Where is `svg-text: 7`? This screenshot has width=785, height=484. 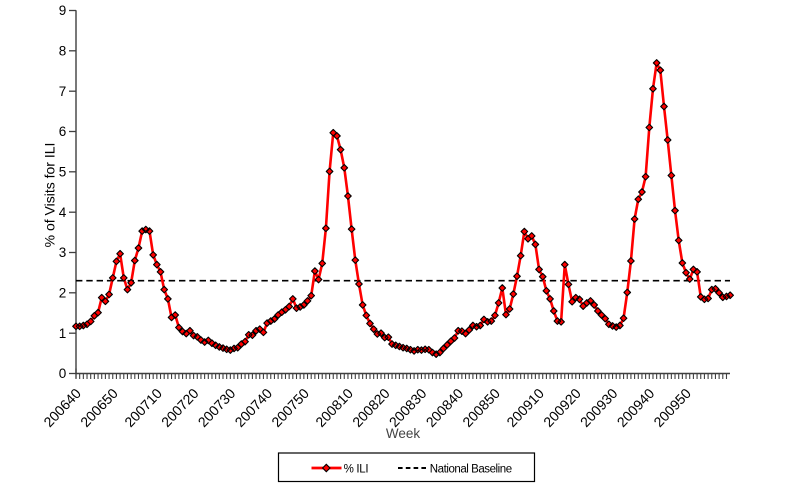 svg-text: 7 is located at coordinates (63, 91).